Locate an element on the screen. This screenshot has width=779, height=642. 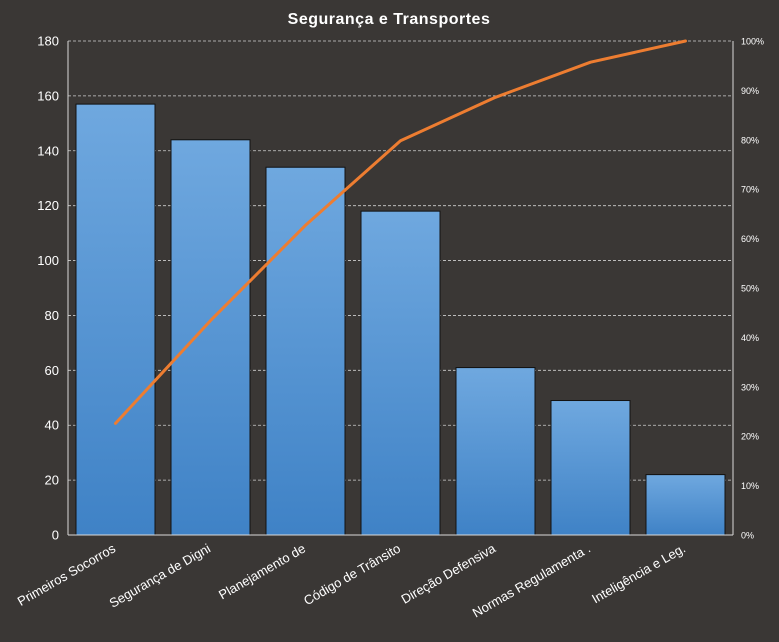
y-left-tick-label: 20 is located at coordinates (52, 480).